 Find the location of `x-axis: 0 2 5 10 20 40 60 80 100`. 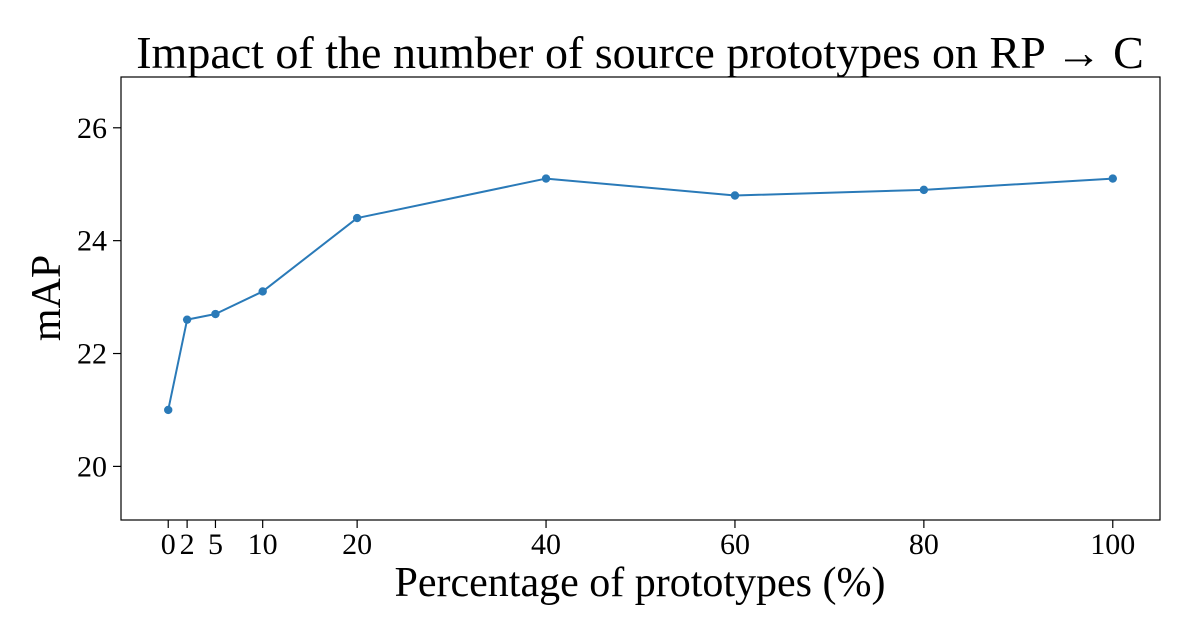

x-axis: 0 2 5 10 20 40 60 80 100 is located at coordinates (648, 540).